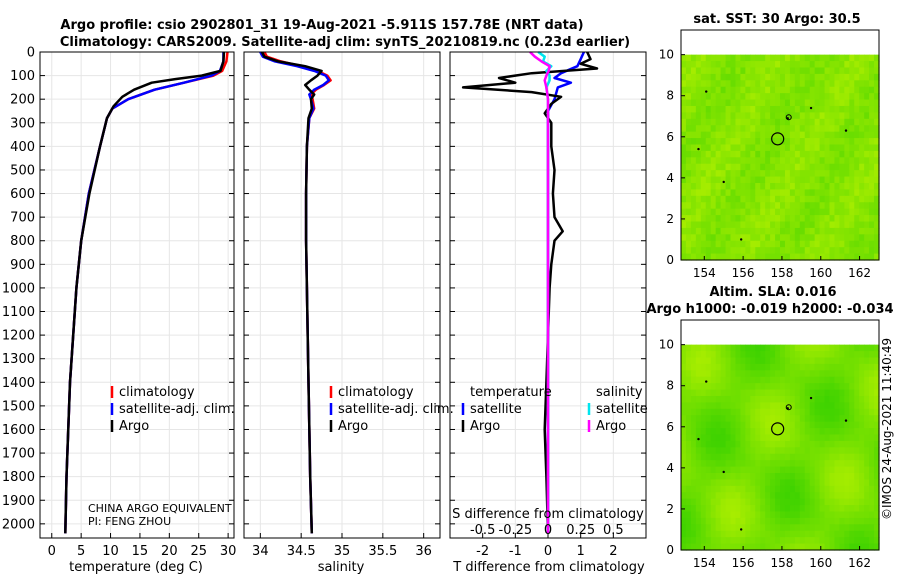  I want to click on s-tick-label: 0, so click(548, 530).